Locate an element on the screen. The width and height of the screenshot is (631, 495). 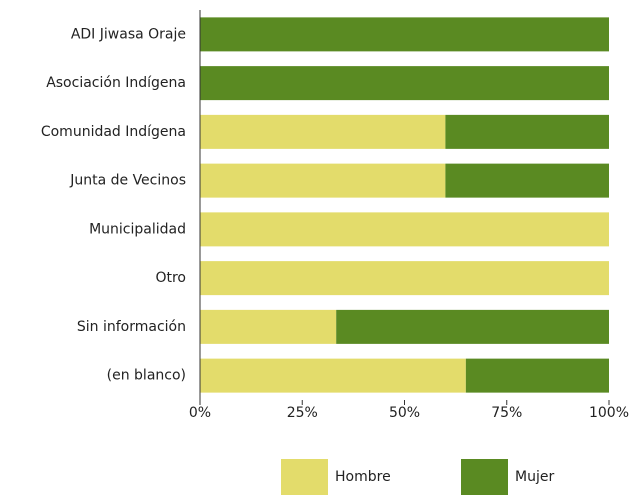
legend-label: Mujer is located at coordinates (534, 477).